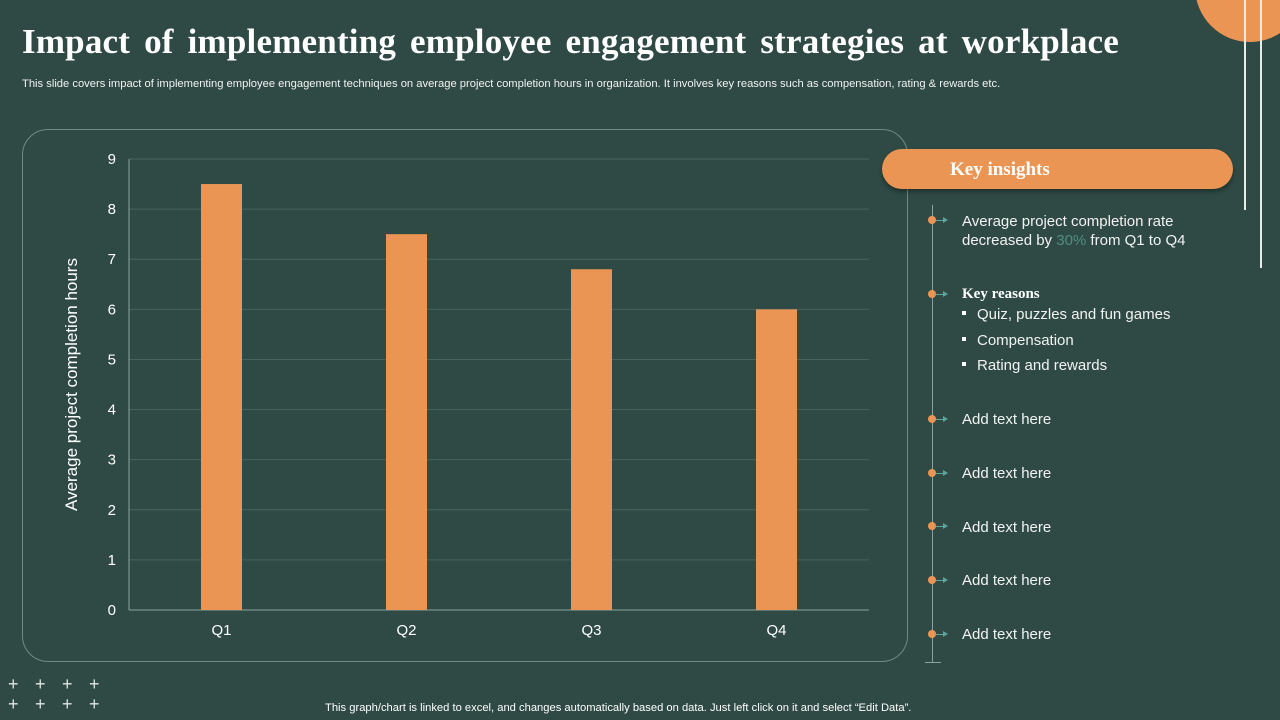 The height and width of the screenshot is (720, 1280). I want to click on y-tick-label: 5, so click(112, 359).